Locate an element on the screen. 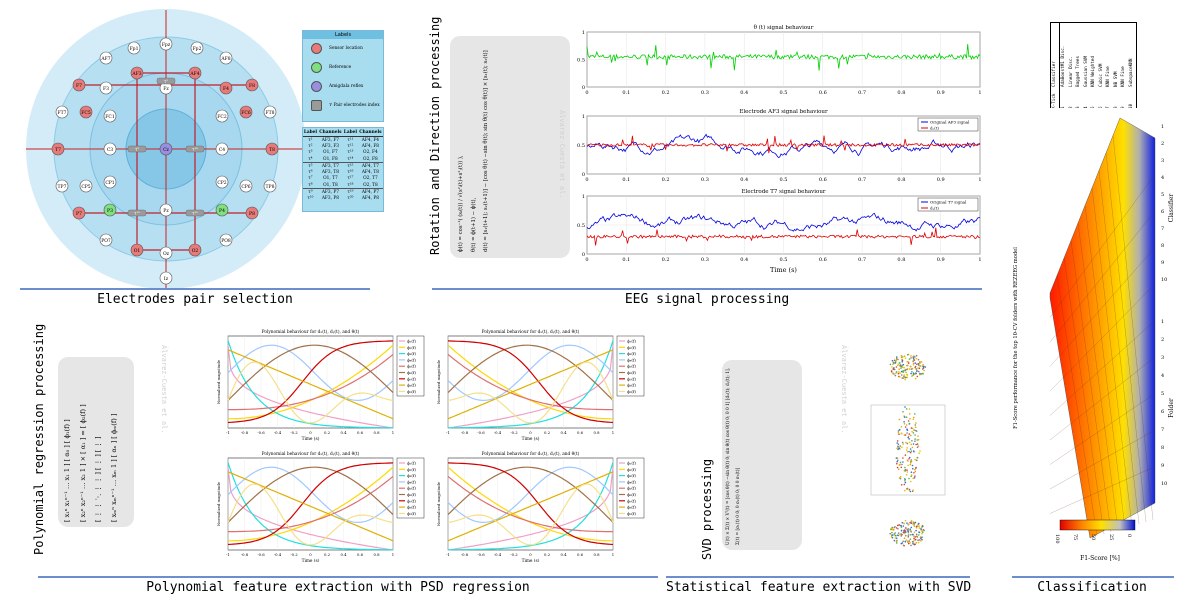 The width and height of the screenshot is (1200, 611). pairs-table-cell: τ⁸ is located at coordinates (310, 186).